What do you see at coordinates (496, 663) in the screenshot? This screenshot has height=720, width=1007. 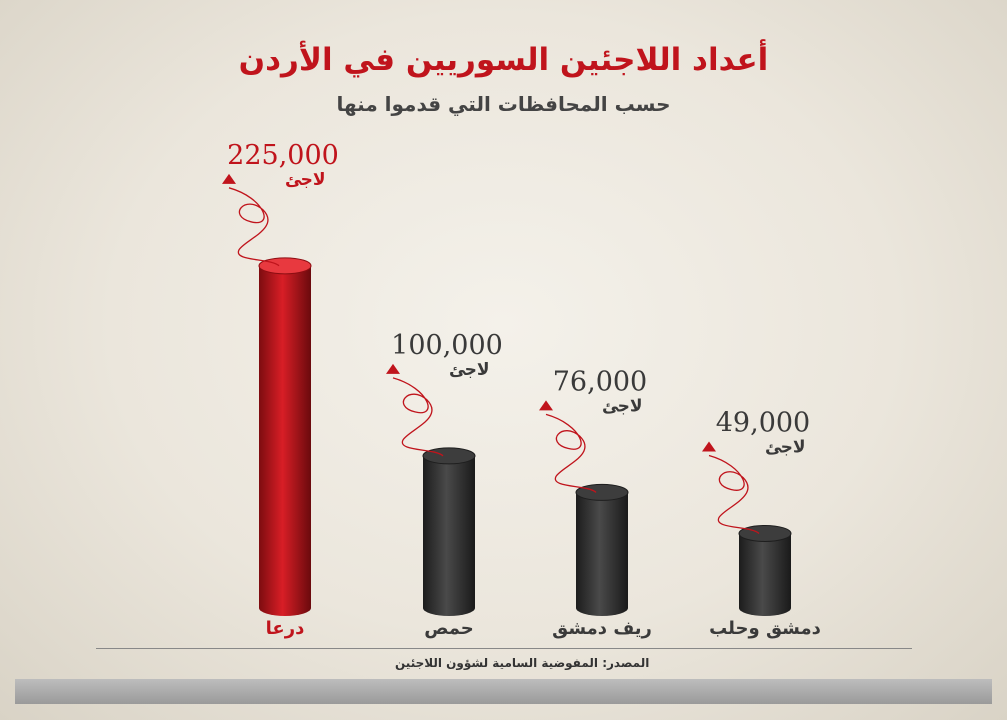 I see `source-text: المفوضية السامية لشؤون اللاجئين` at bounding box center [496, 663].